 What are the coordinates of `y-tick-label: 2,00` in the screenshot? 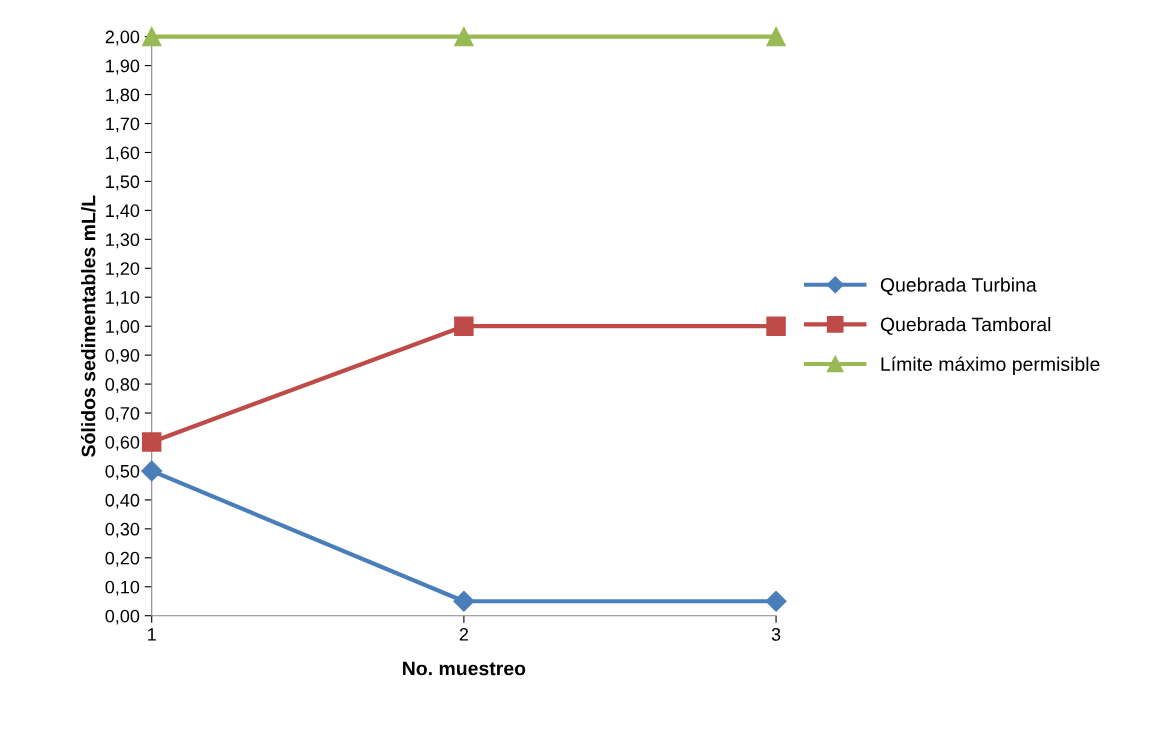 It's located at (122, 38).